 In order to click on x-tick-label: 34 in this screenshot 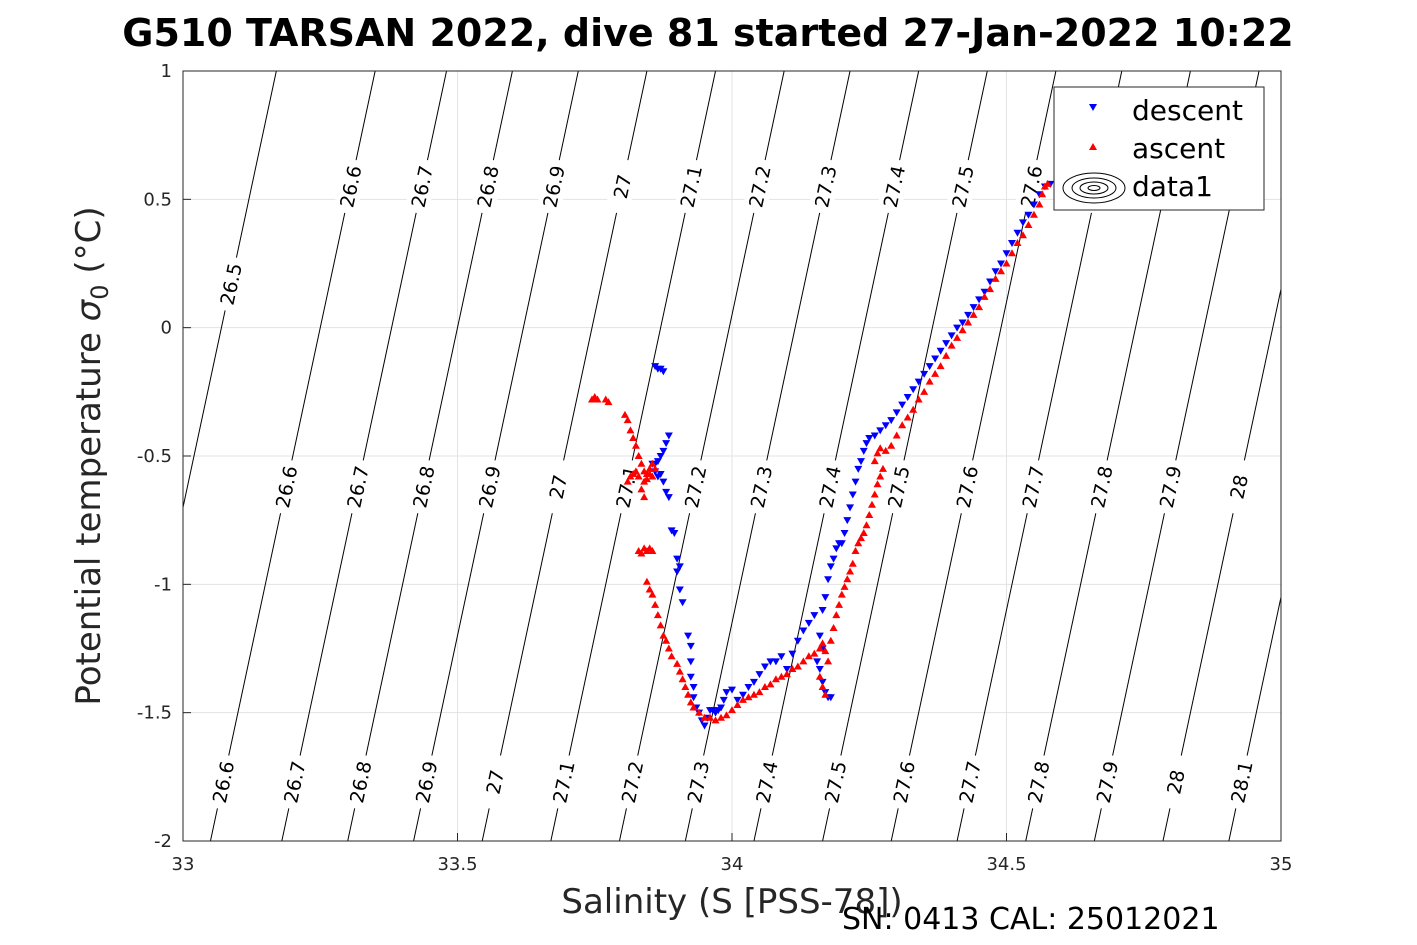, I will do `click(732, 864)`.